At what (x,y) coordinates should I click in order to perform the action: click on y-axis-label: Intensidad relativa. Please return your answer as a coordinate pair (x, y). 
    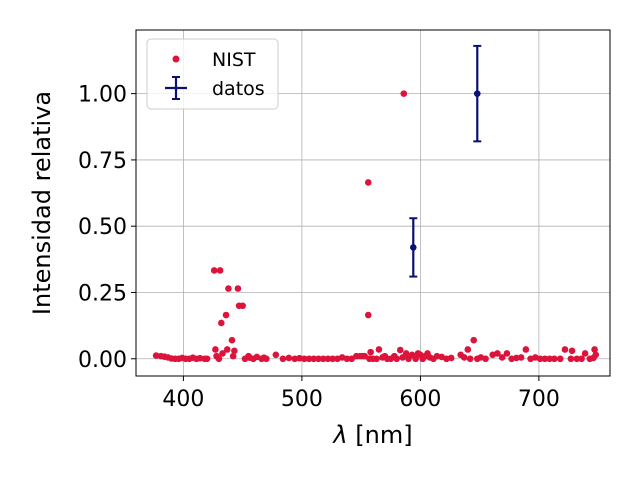
    Looking at the image, I should click on (42, 203).